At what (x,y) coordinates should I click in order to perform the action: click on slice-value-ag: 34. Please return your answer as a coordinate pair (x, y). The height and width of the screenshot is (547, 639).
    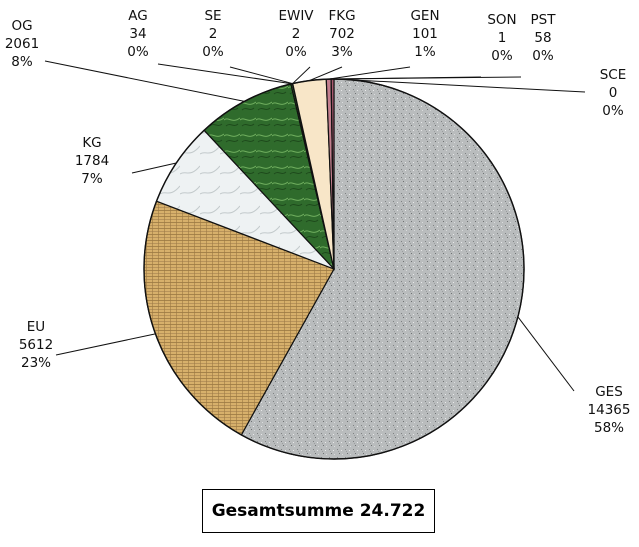
    Looking at the image, I should click on (137, 34).